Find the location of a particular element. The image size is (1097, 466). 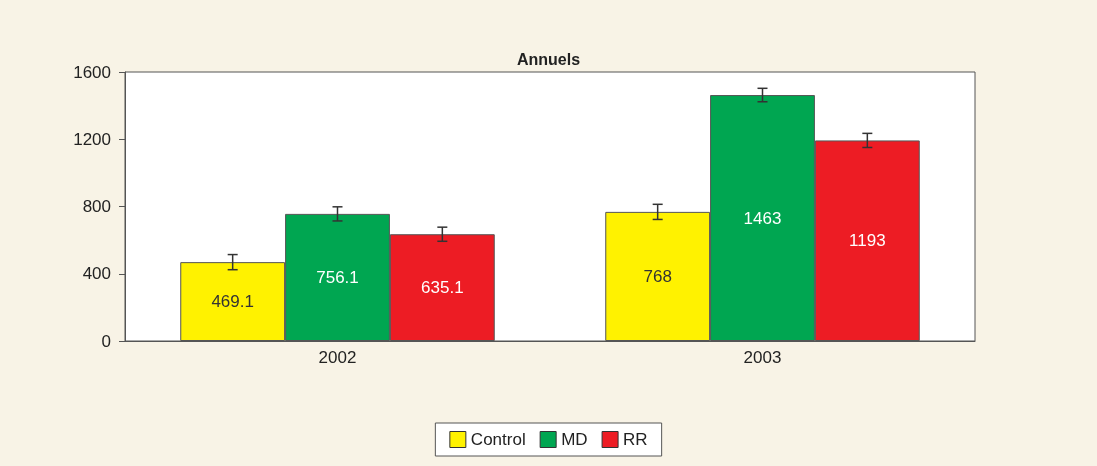

chart-title: Annuels is located at coordinates (548, 59).